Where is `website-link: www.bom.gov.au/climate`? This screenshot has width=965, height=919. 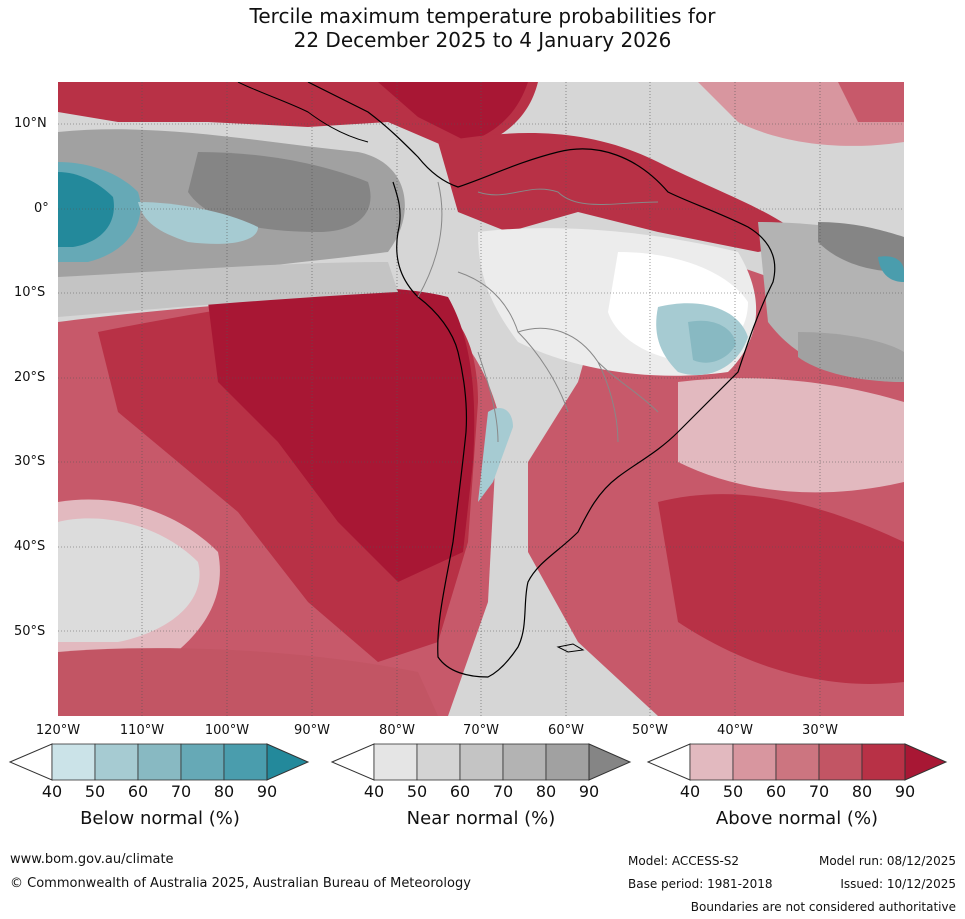
website-link: www.bom.gov.au/climate is located at coordinates (92, 859).